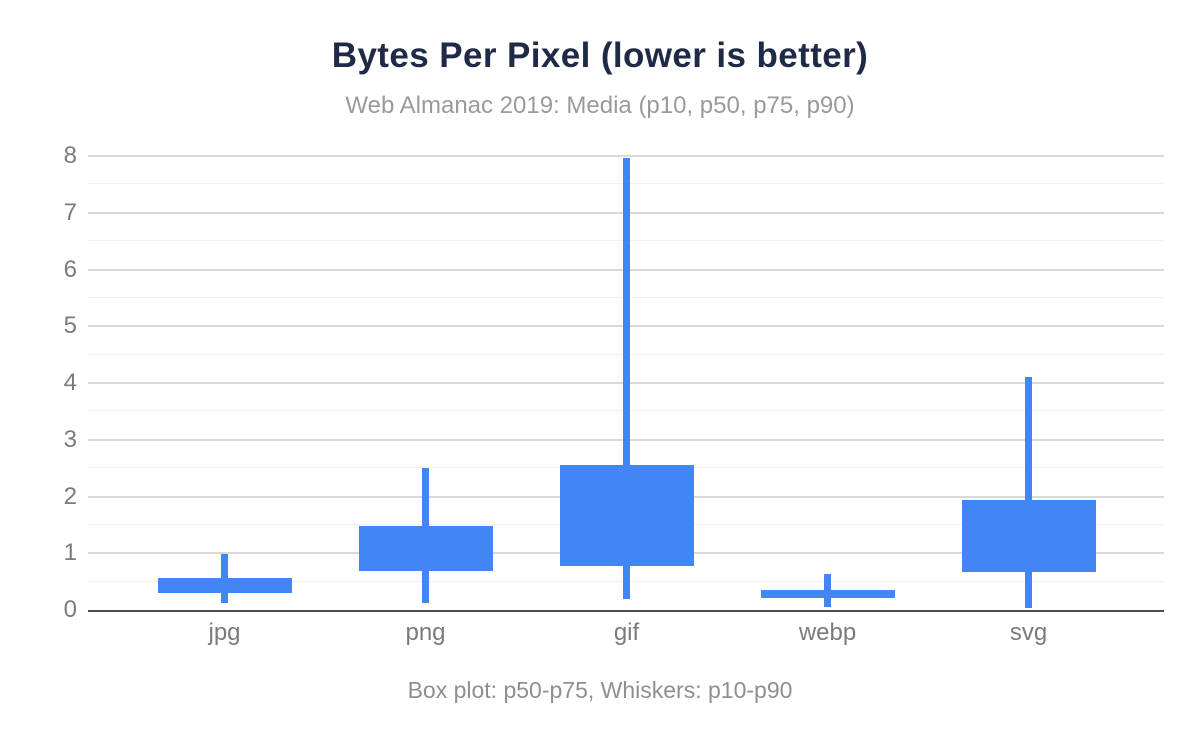 The height and width of the screenshot is (742, 1200). I want to click on box-png, so click(425, 549).